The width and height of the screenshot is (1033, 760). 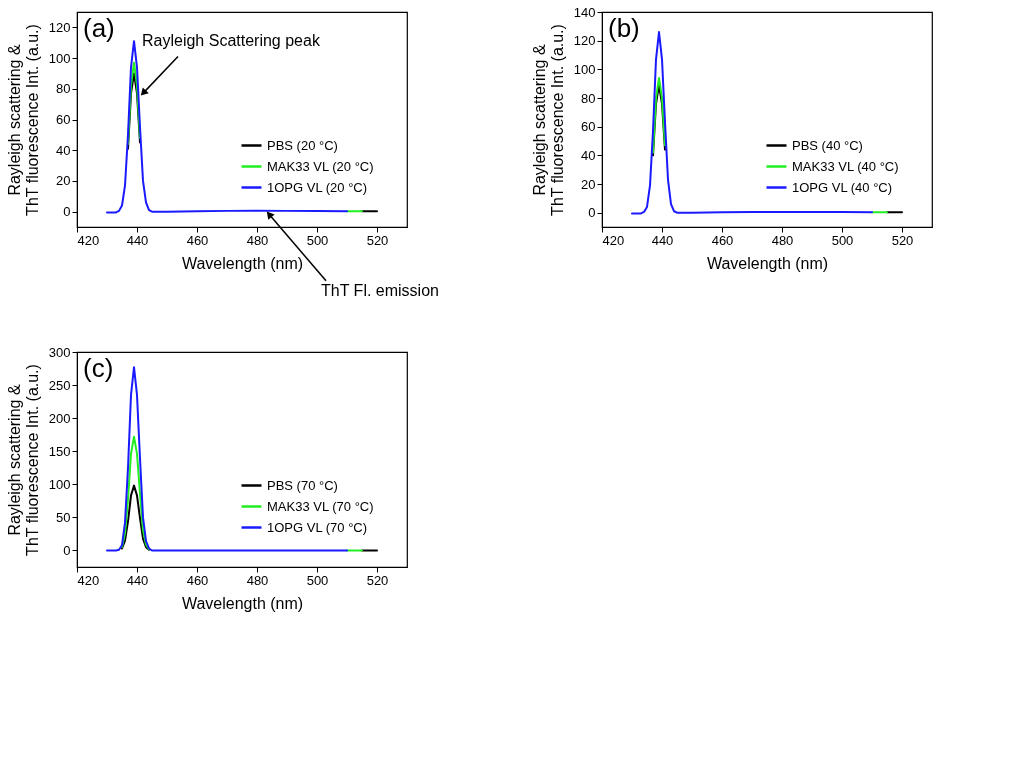 What do you see at coordinates (584, 12) in the screenshot?
I see `y-tick-label: 140` at bounding box center [584, 12].